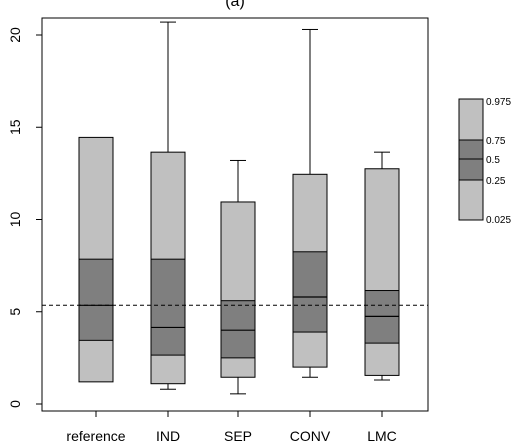  What do you see at coordinates (310, 203) in the screenshot?
I see `box-CONV` at bounding box center [310, 203].